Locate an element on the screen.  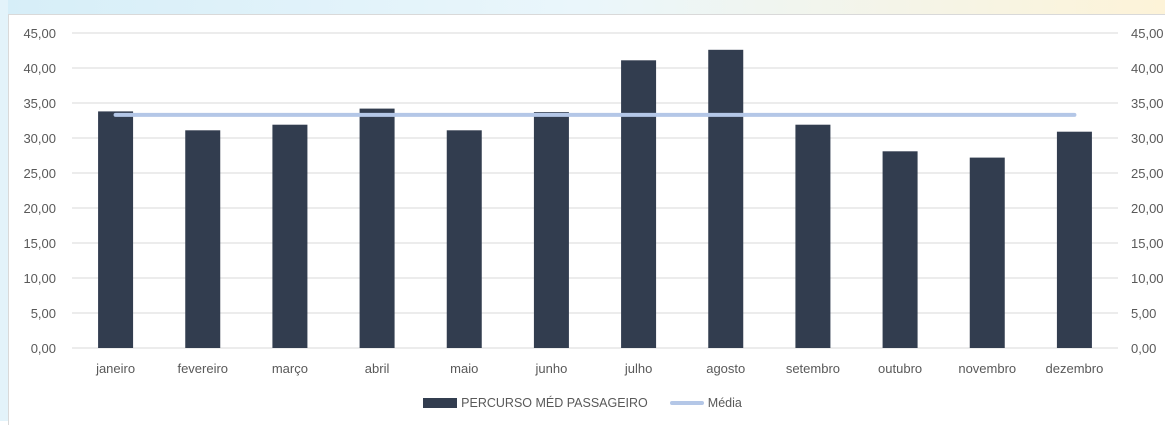
legend-line-swatch is located at coordinates (686, 403).